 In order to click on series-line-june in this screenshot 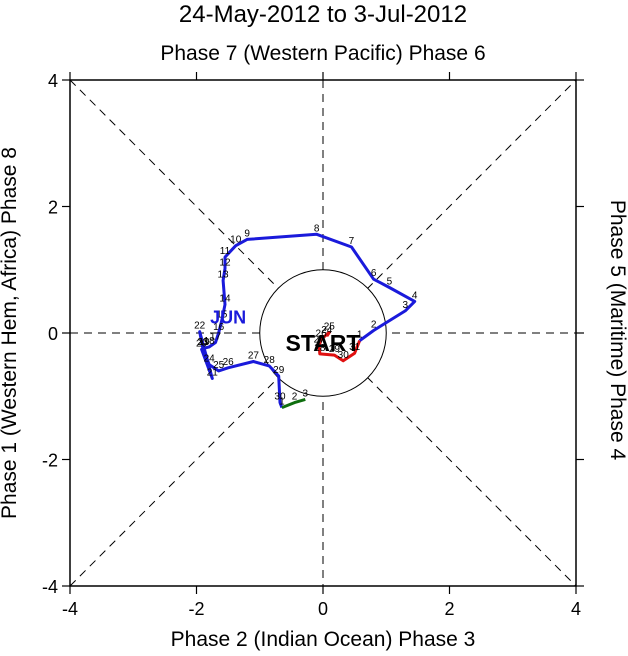, I will do `click(307, 320)`.